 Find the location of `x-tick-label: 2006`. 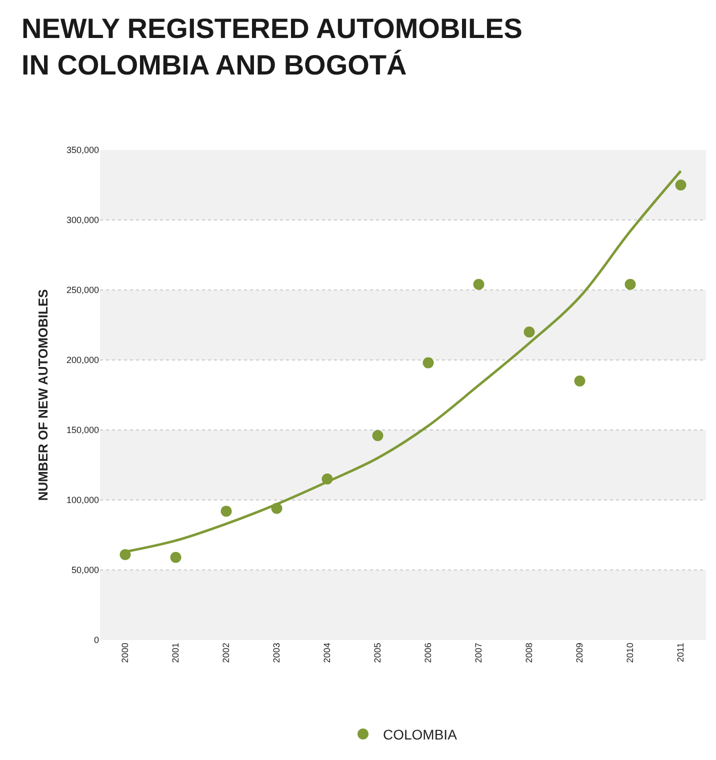

x-tick-label: 2006 is located at coordinates (428, 652).